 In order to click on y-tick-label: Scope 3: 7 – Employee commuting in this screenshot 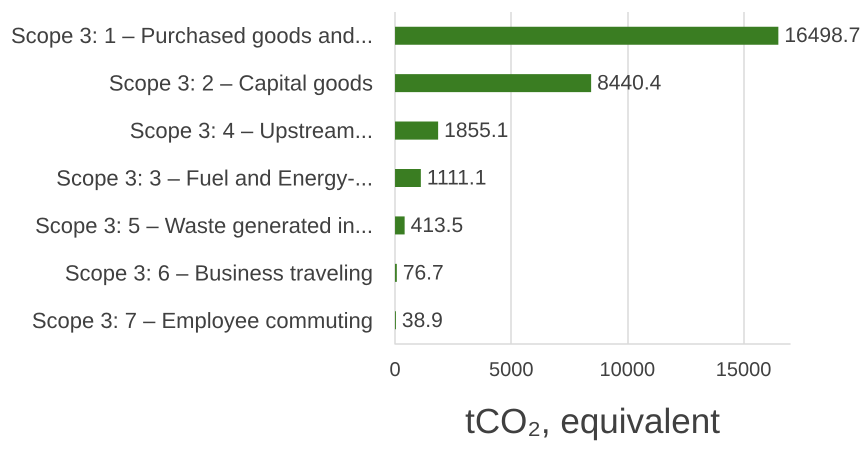, I will do `click(203, 320)`.